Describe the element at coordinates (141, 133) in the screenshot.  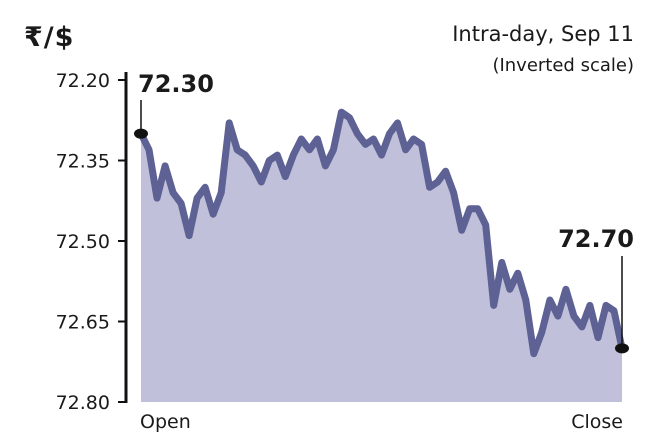
I see `open-marker` at that location.